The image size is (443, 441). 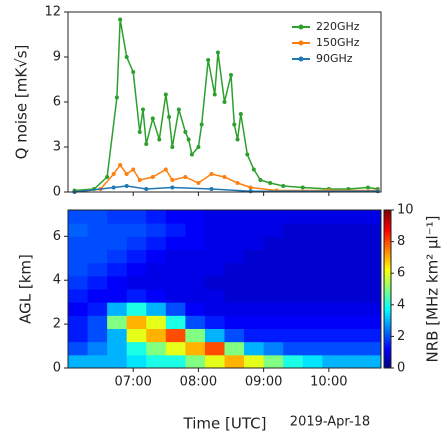 What do you see at coordinates (301, 59) in the screenshot?
I see `legend-marker` at bounding box center [301, 59].